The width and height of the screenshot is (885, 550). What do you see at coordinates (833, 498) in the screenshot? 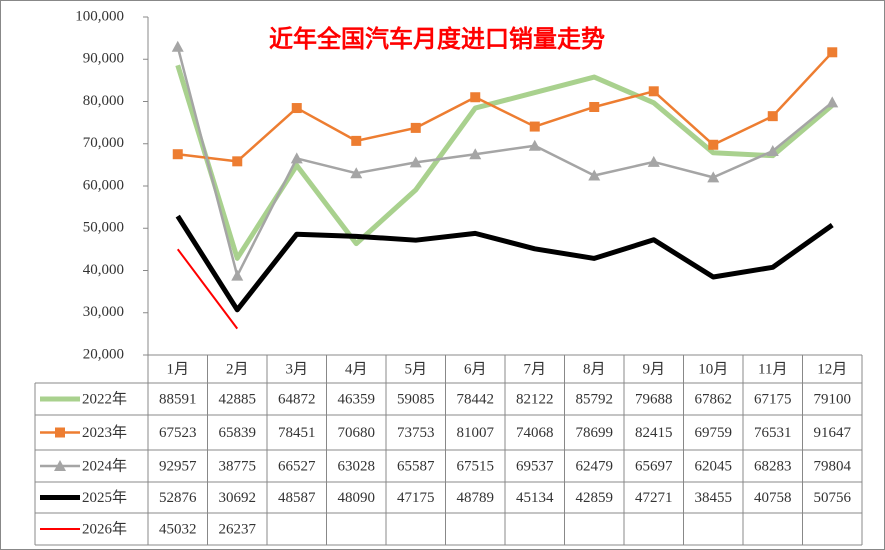
I see `table-cell: 50756` at bounding box center [833, 498].